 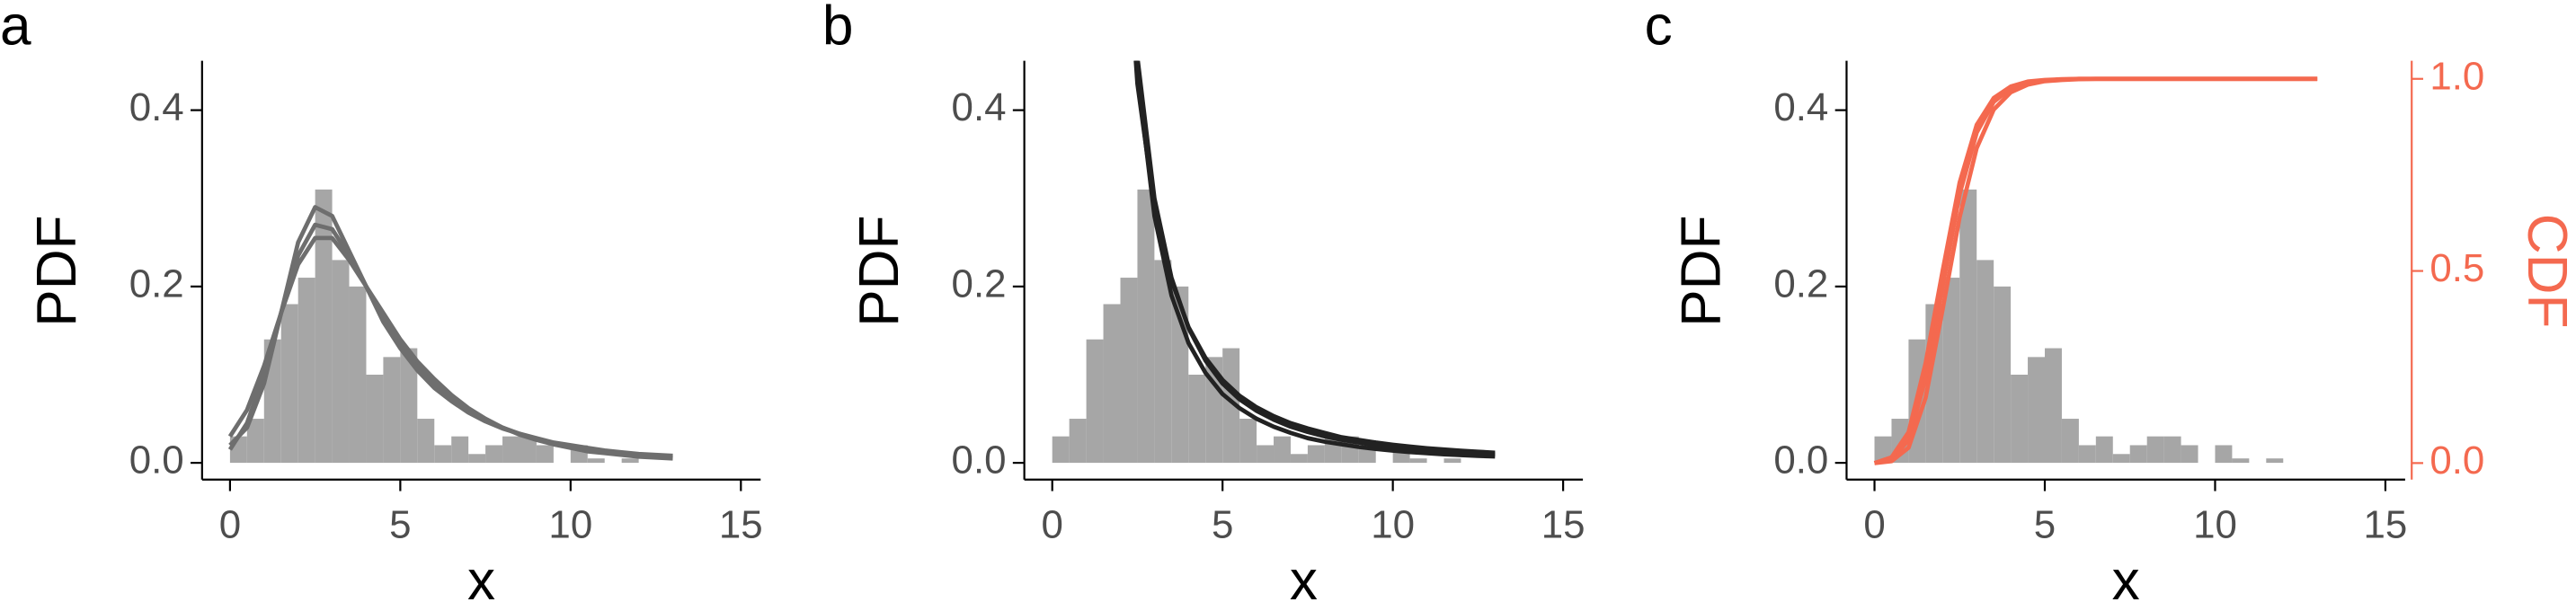 What do you see at coordinates (1659, 28) in the screenshot?
I see `panel-label: c` at bounding box center [1659, 28].